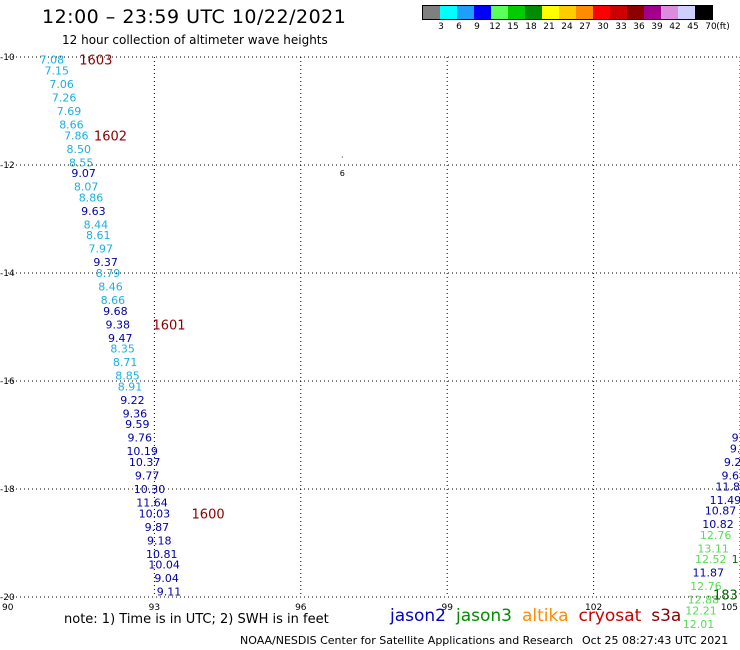 The image size is (740, 650). Describe the element at coordinates (110, 287) in the screenshot. I see `wave-height-point: 8.46` at that location.